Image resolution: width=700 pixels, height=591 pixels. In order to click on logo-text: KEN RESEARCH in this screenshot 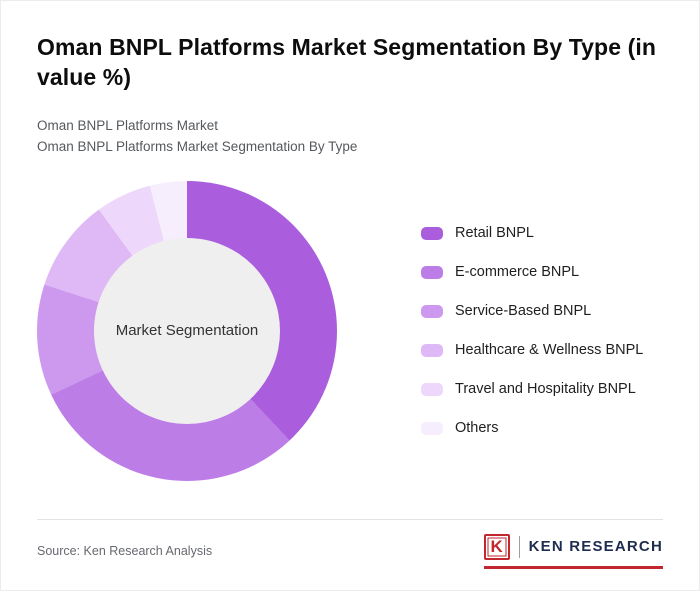, I will do `click(595, 547)`.